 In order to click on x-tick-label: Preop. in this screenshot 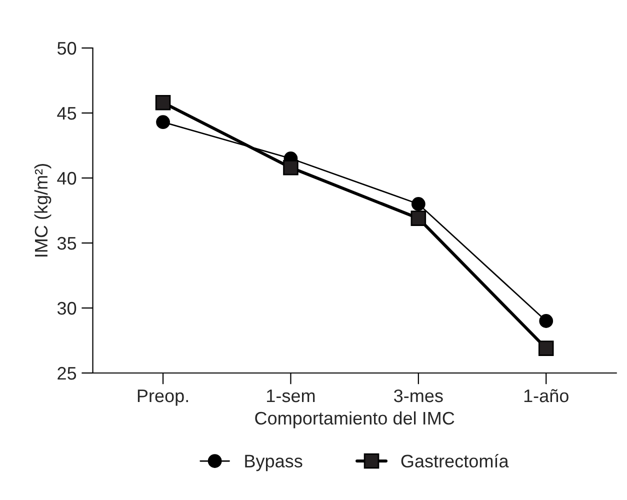, I will do `click(163, 398)`.